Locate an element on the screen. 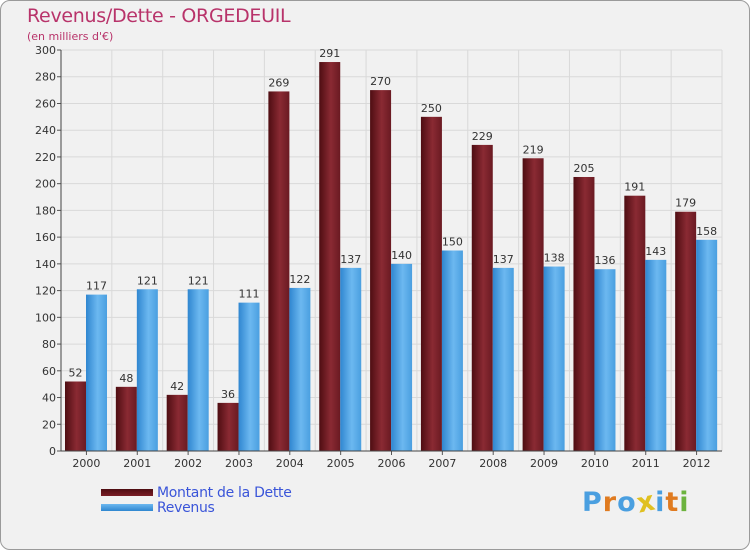 The image size is (750, 550). y-tick-label-200: 200 is located at coordinates (45, 184).